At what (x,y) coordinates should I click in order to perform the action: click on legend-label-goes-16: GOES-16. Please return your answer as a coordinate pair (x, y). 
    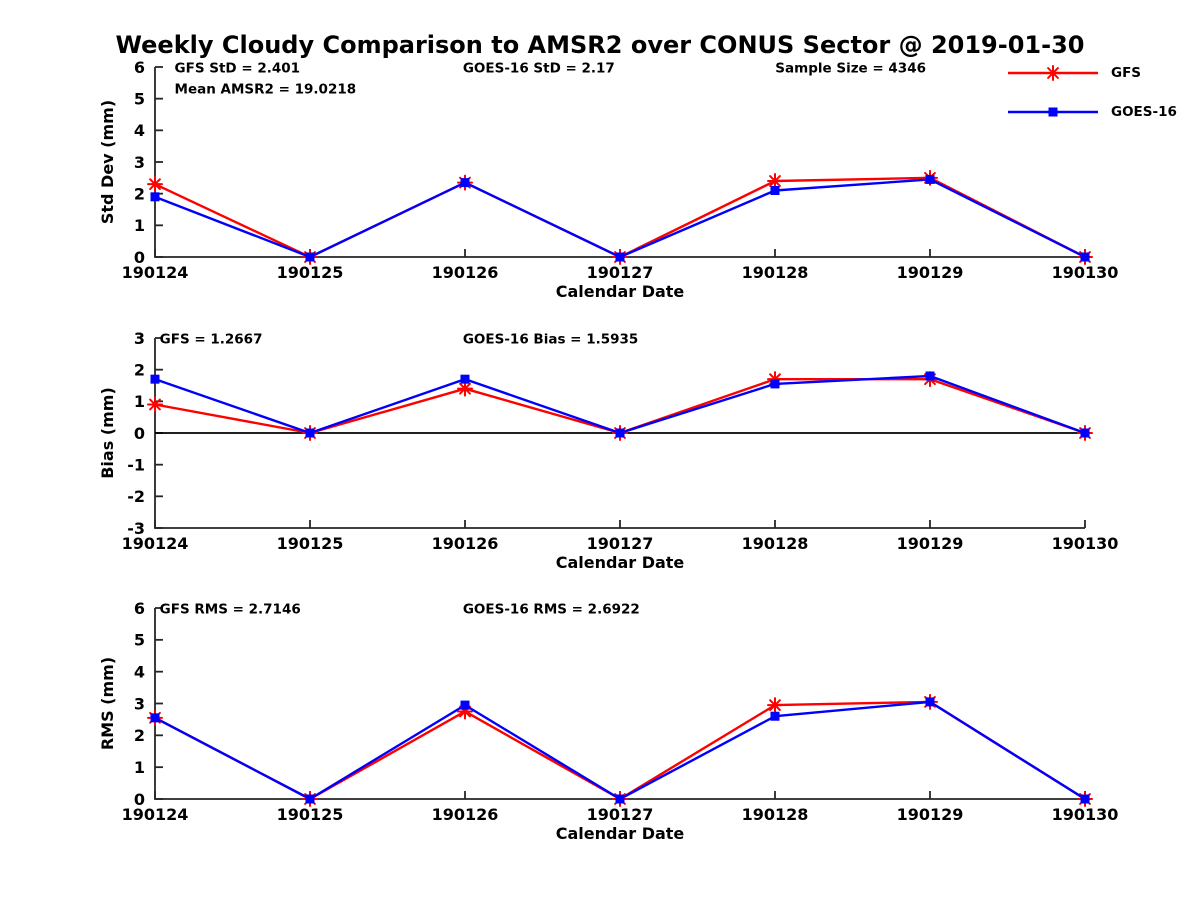
    Looking at the image, I should click on (1144, 112).